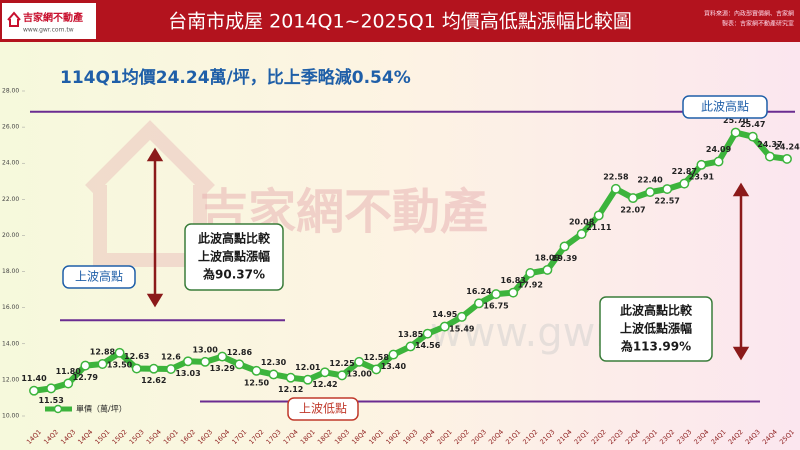 Image resolution: width=800 pixels, height=450 pixels. What do you see at coordinates (650, 180) in the screenshot?
I see `data-label: 22.40` at bounding box center [650, 180].